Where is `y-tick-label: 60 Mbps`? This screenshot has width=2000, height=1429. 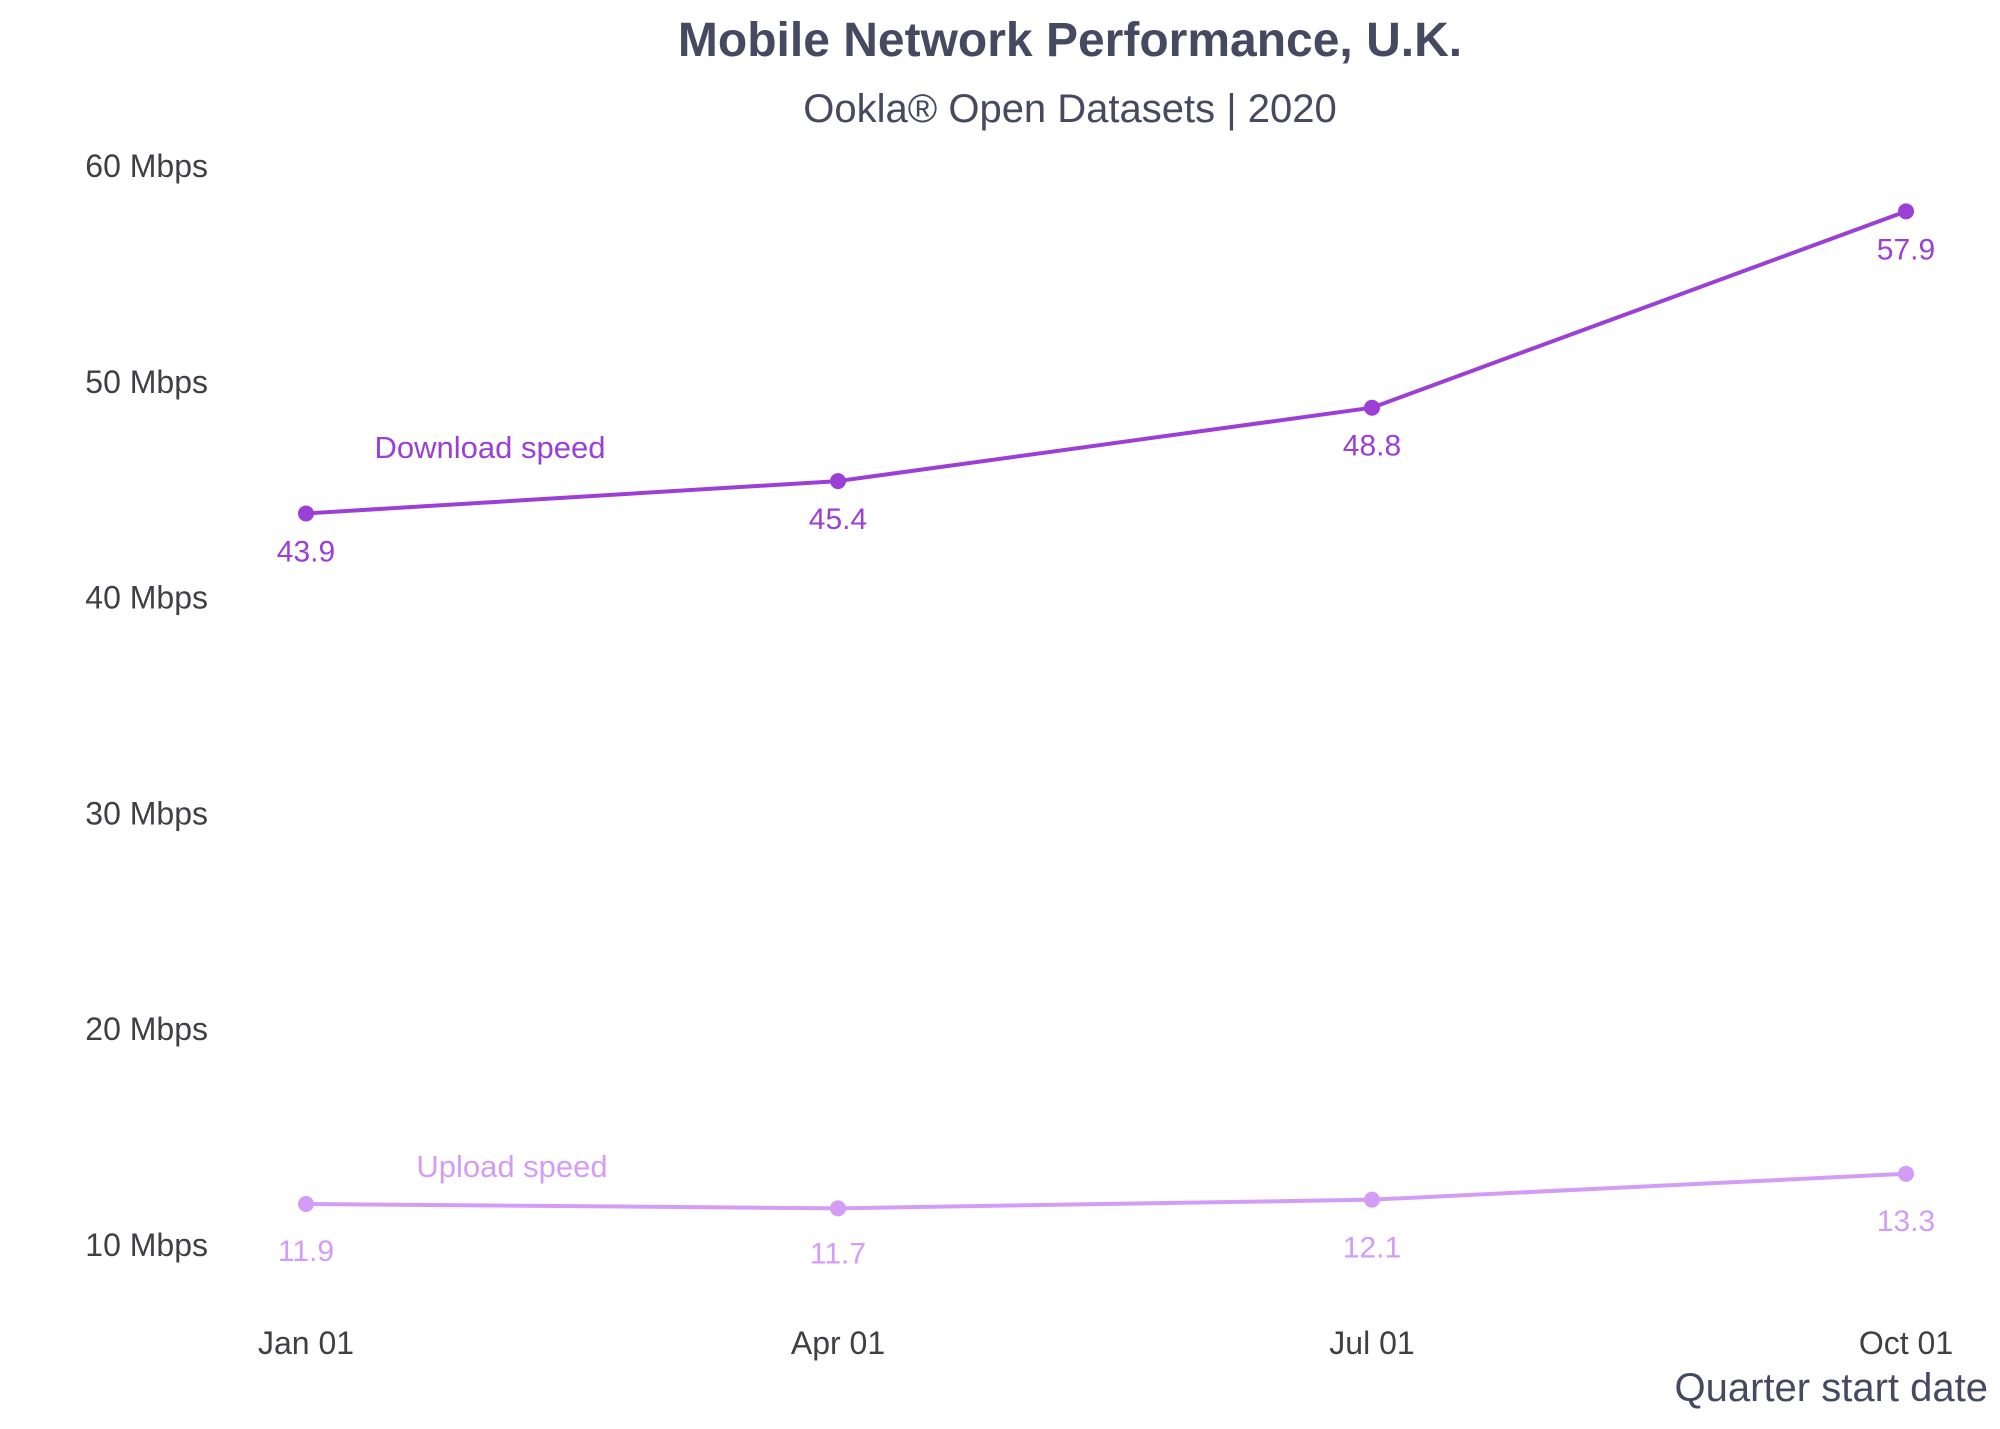
y-tick-label: 60 Mbps is located at coordinates (146, 166).